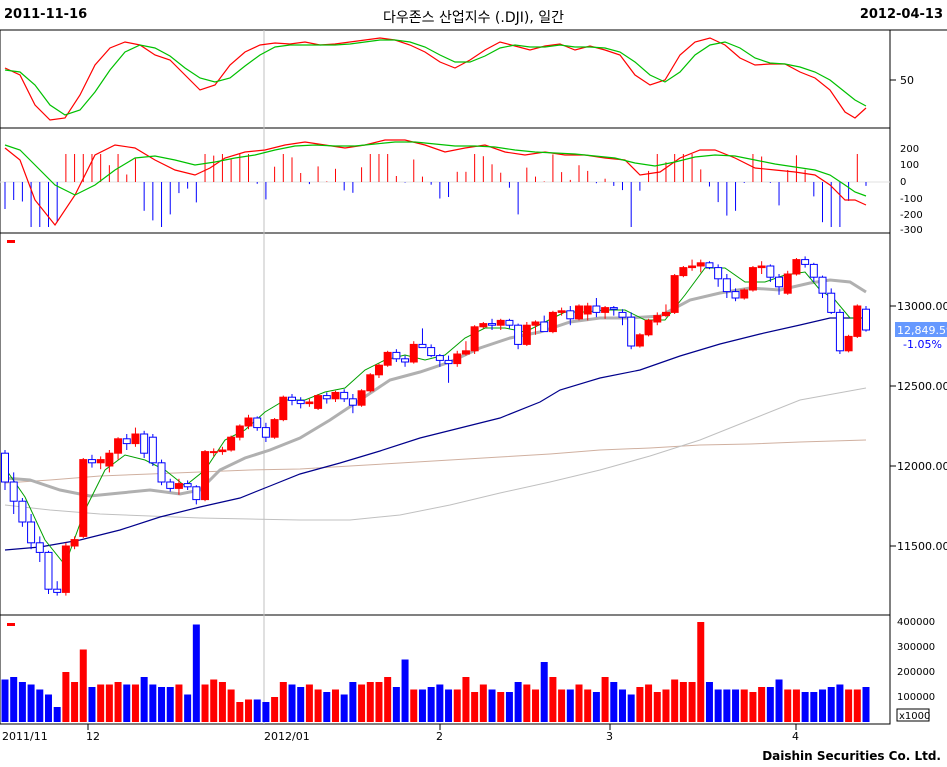 The image size is (947, 767). I want to click on stochastic-panel, so click(445, 79).